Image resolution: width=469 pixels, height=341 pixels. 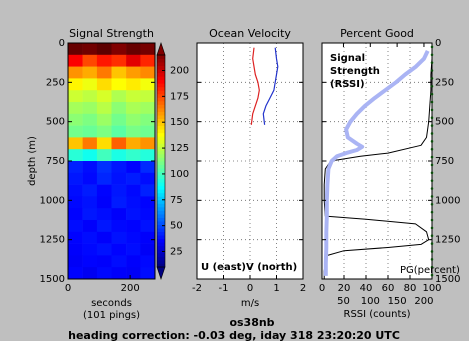 I want to click on x-label: m/s, so click(x=250, y=303).